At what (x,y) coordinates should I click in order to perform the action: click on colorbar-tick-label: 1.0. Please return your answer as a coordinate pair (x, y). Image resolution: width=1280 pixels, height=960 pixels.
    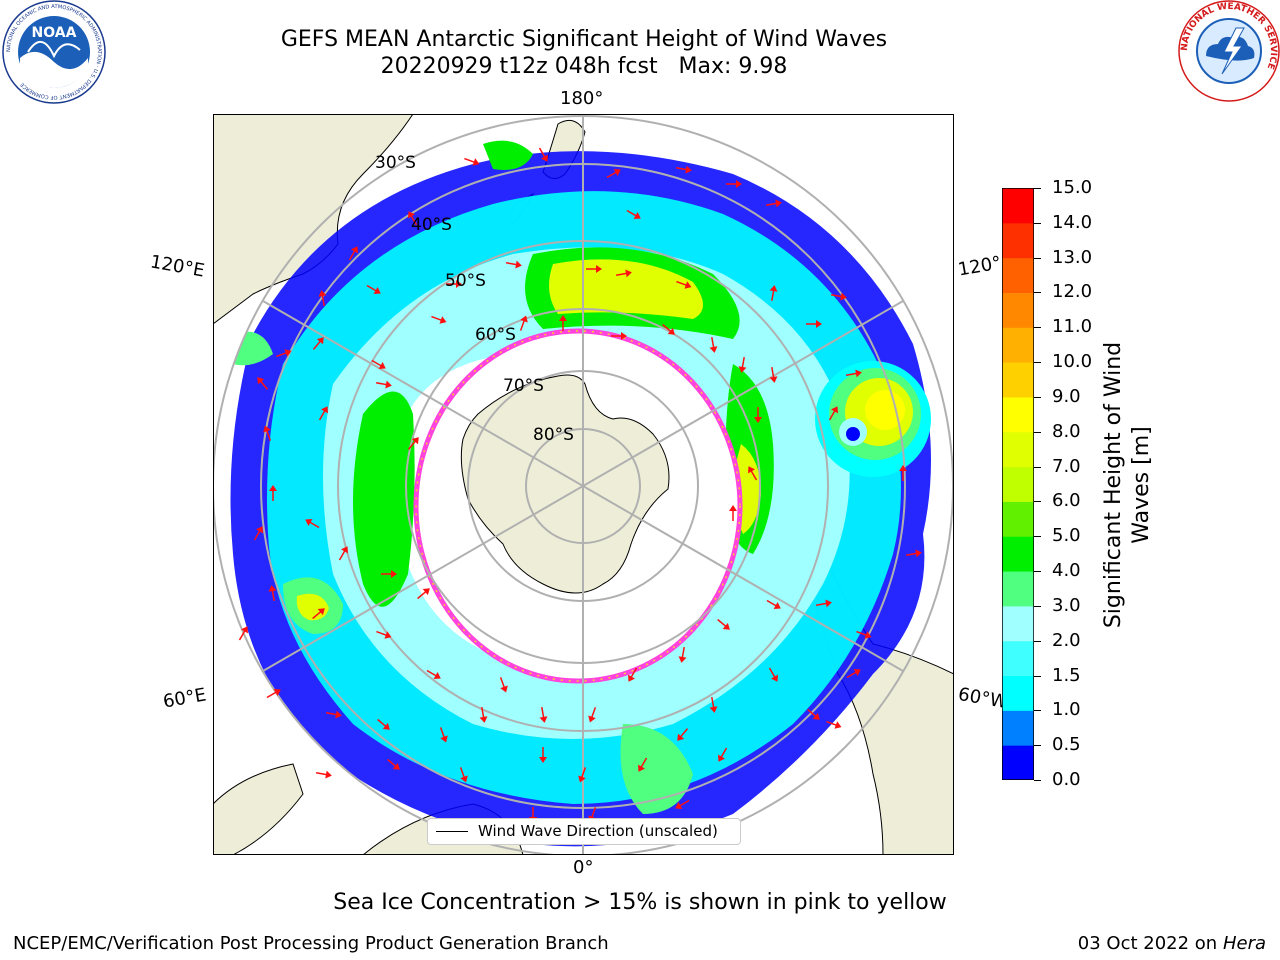
    Looking at the image, I should click on (1066, 710).